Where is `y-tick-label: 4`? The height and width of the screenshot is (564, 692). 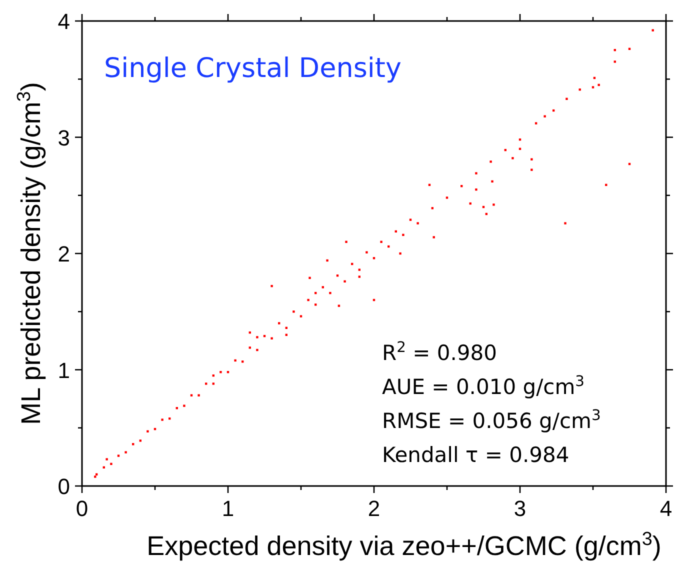 y-tick-label: 4 is located at coordinates (64, 21).